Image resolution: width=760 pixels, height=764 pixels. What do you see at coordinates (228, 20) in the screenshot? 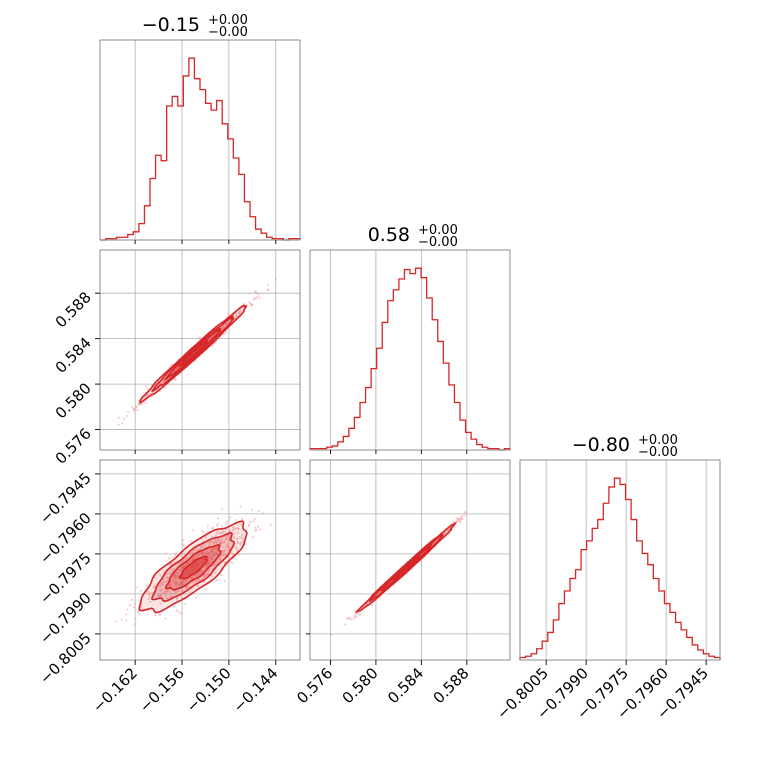
I see `title-param-0-plus: +0.00` at bounding box center [228, 20].